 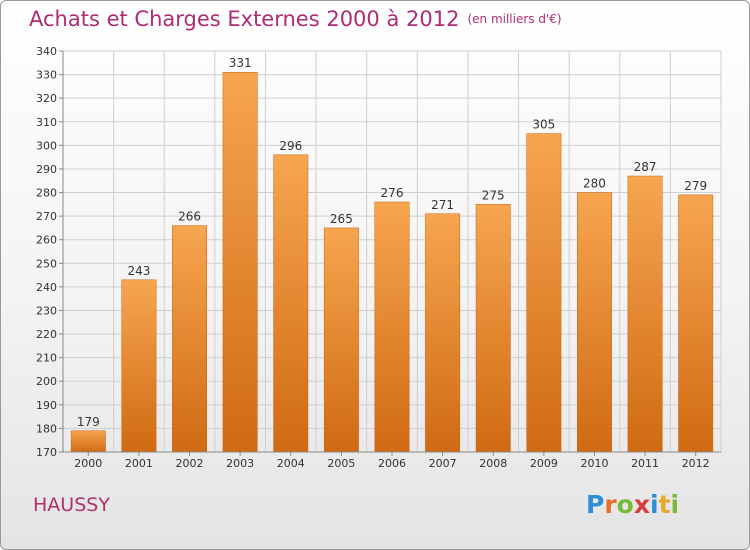 I want to click on commune-name: HAUSSY, so click(x=71, y=505).